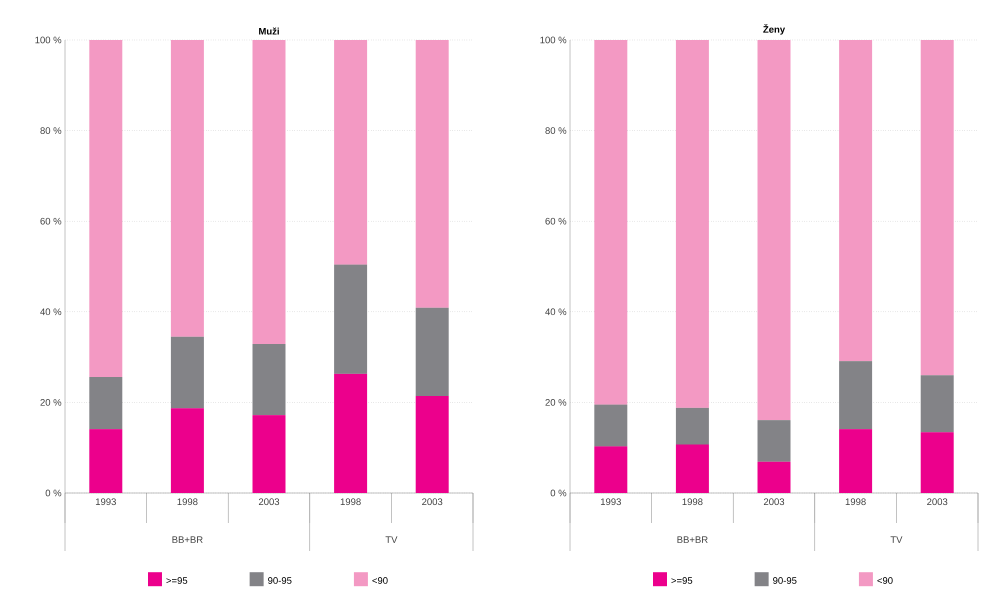 The width and height of the screenshot is (985, 601). Describe the element at coordinates (269, 31) in the screenshot. I see `chart-title: Muži` at that location.